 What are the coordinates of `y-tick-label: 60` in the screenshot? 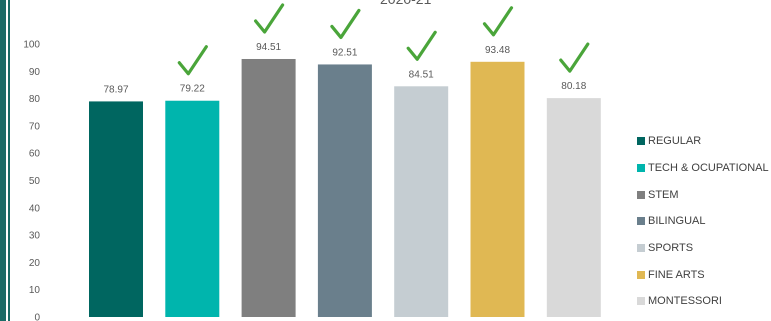 It's located at (35, 154).